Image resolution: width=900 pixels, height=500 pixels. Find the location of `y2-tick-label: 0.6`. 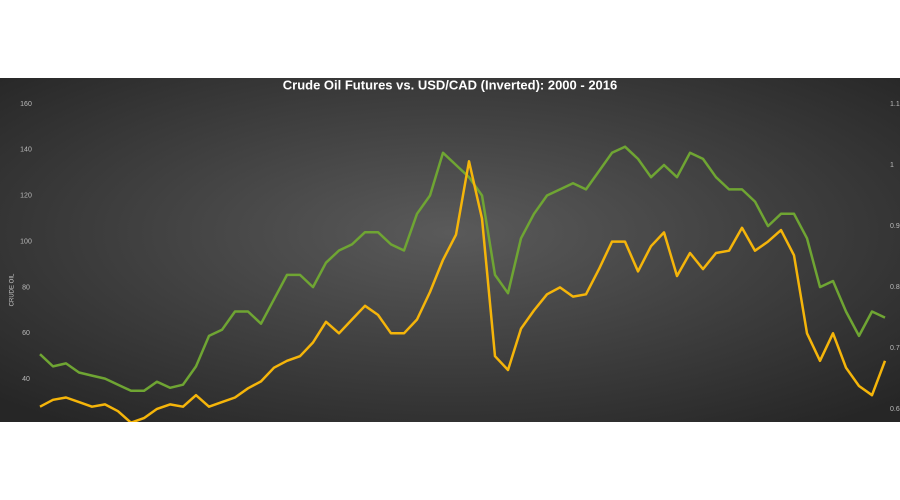

y2-tick-label: 0.6 is located at coordinates (895, 409).